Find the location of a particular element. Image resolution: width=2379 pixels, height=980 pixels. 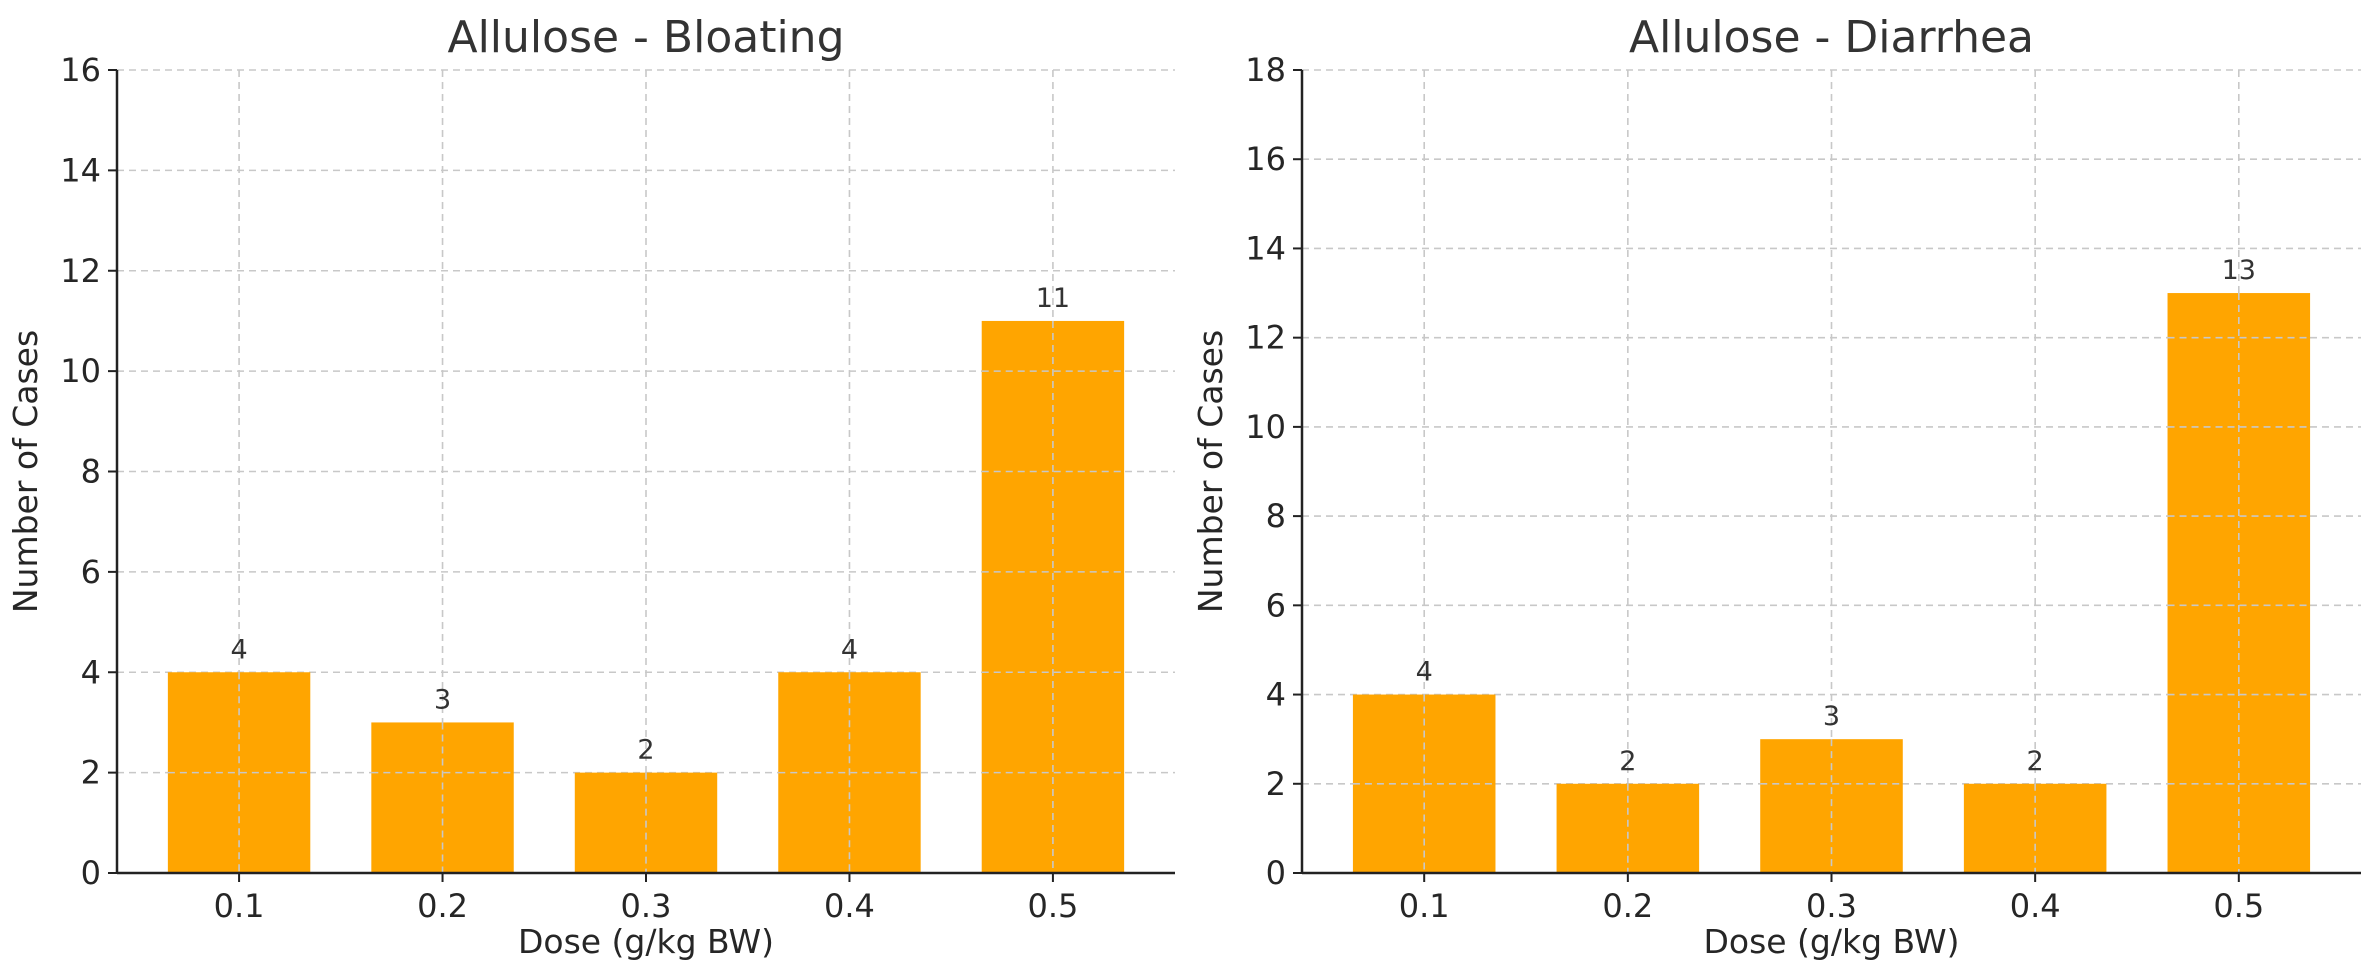

y-tick-label: 18 is located at coordinates (1265, 70).